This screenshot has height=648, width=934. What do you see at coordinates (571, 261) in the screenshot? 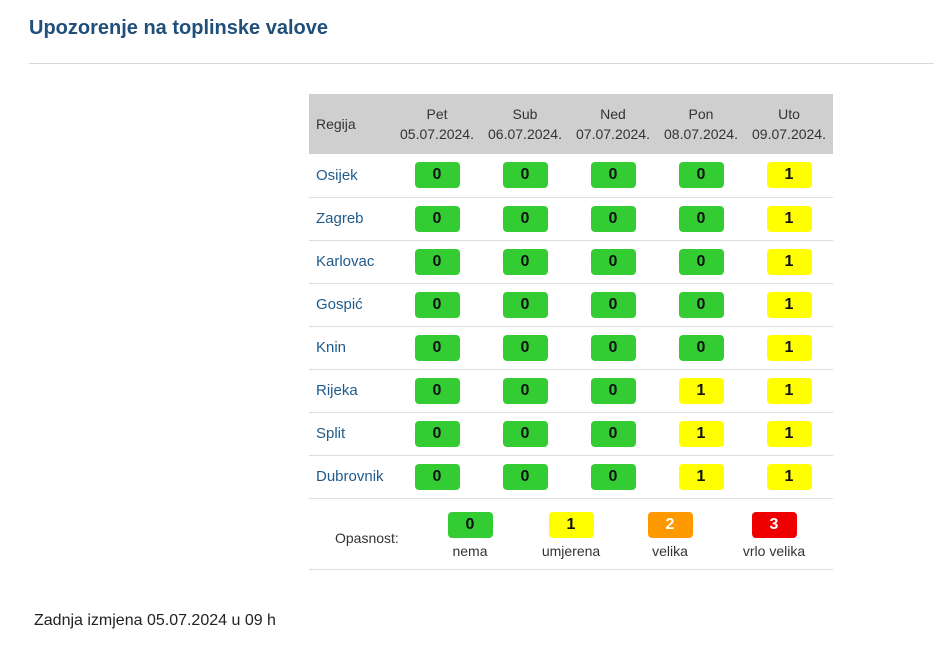
I see `table-row: Karlovac 0 0 0 0 1` at bounding box center [571, 261].